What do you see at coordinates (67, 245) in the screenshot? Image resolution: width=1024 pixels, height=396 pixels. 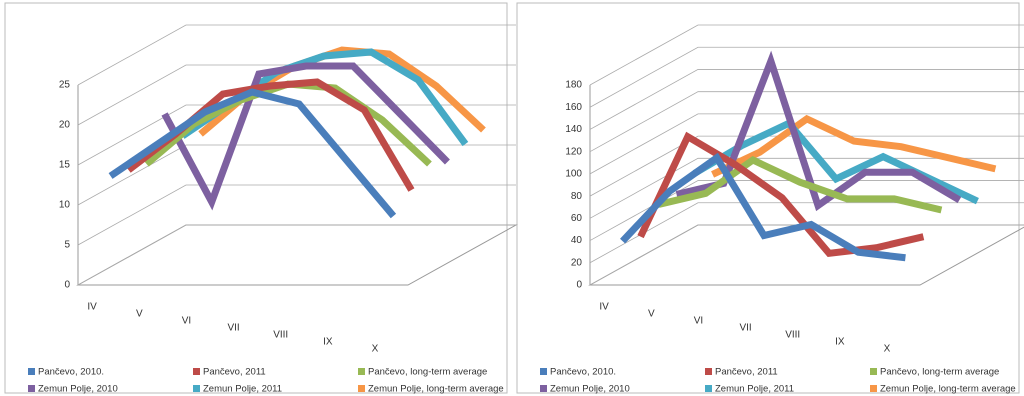 I see `y-tick-label: 5` at bounding box center [67, 245].